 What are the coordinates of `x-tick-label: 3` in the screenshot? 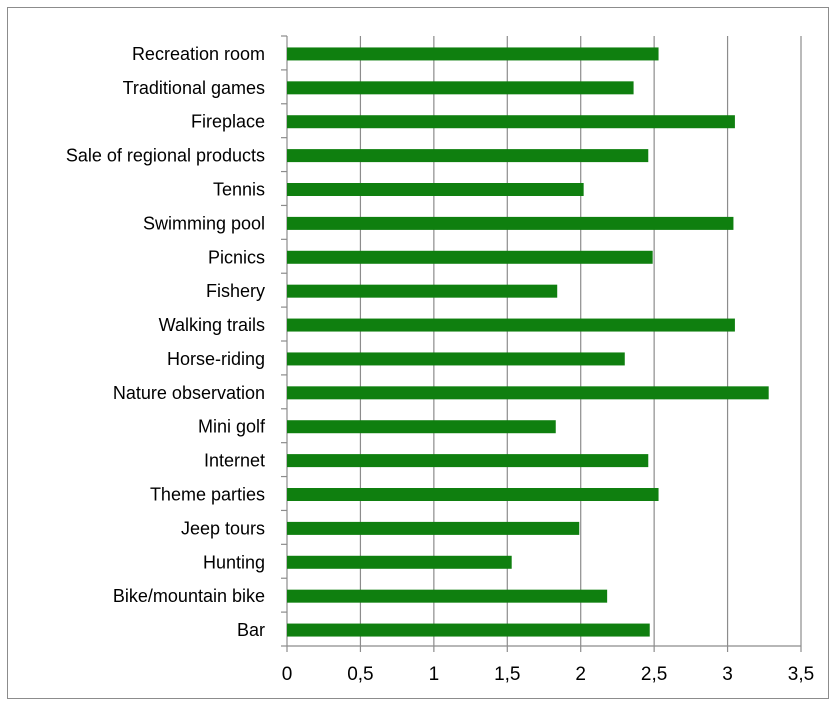 It's located at (727, 674).